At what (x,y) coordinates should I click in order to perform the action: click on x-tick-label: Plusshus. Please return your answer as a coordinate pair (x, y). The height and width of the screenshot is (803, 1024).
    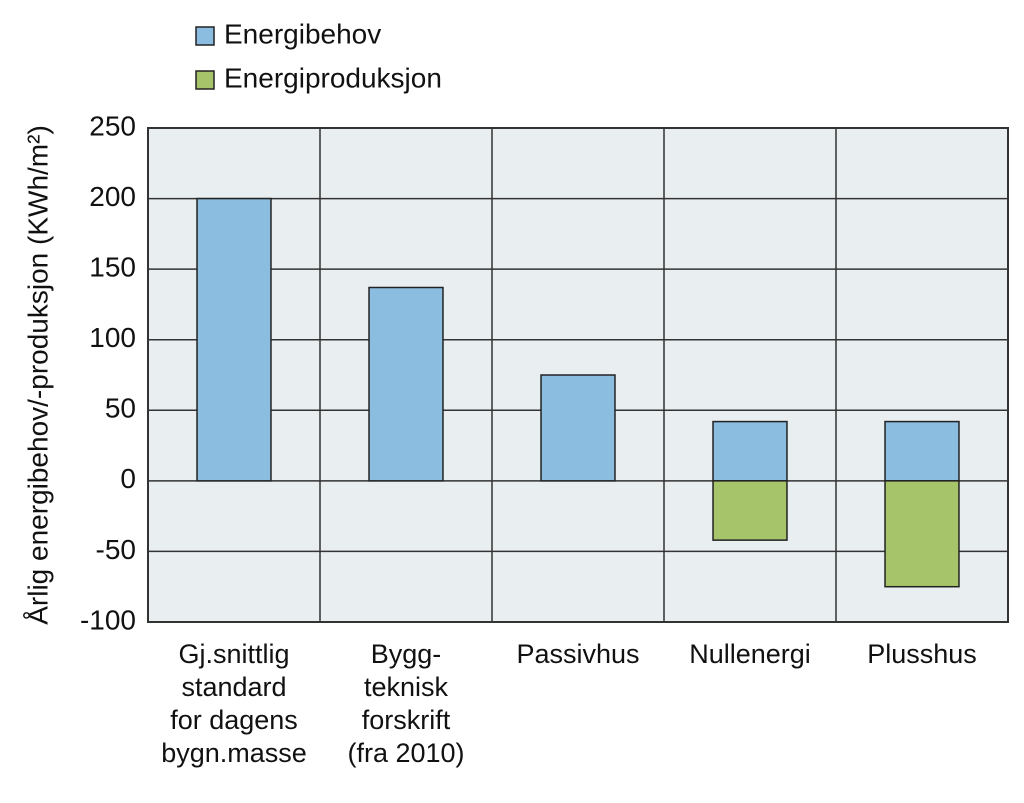
    Looking at the image, I should click on (922, 654).